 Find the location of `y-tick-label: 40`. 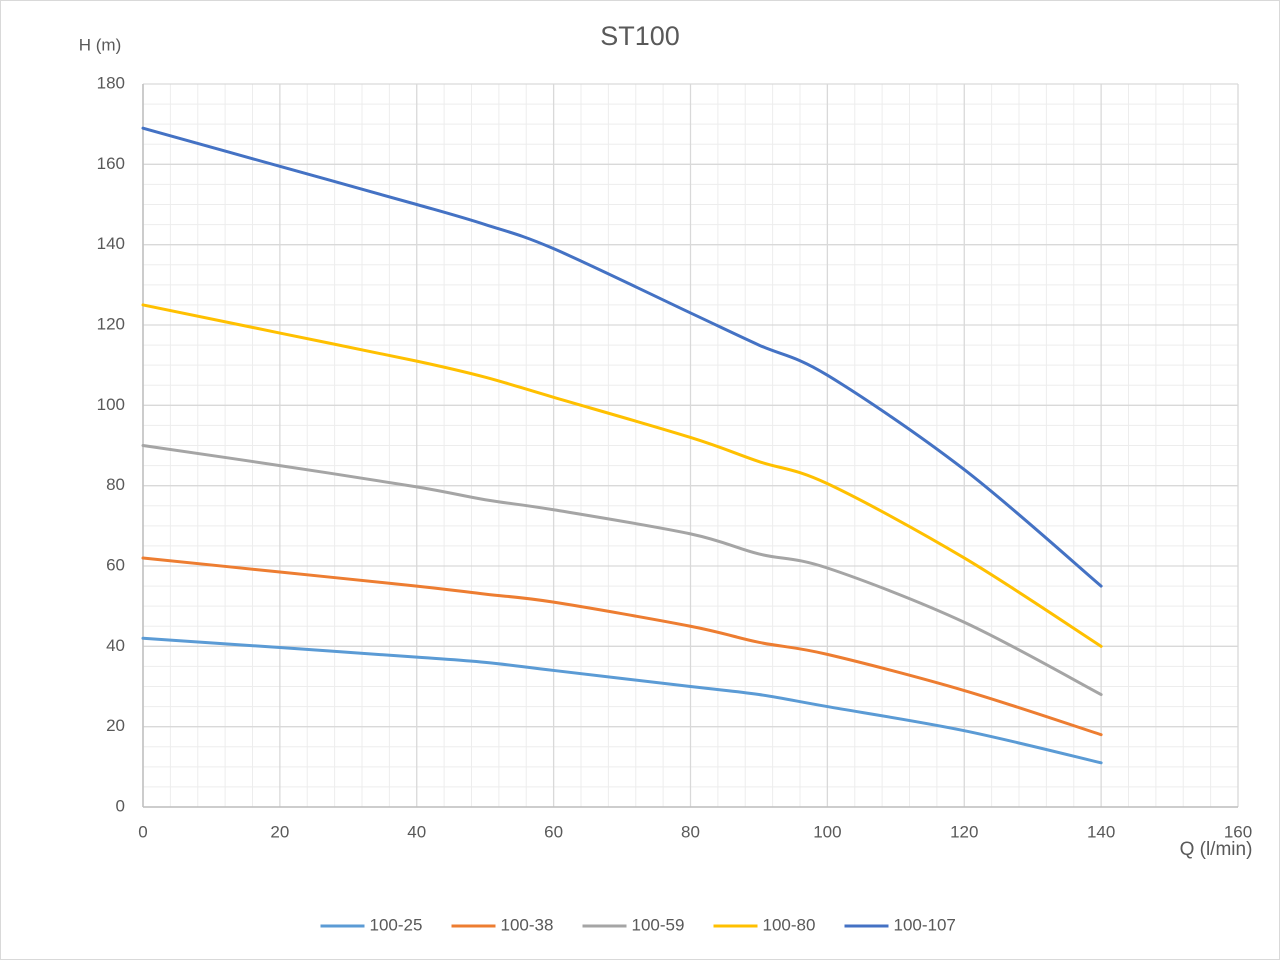

y-tick-label: 40 is located at coordinates (115, 645).